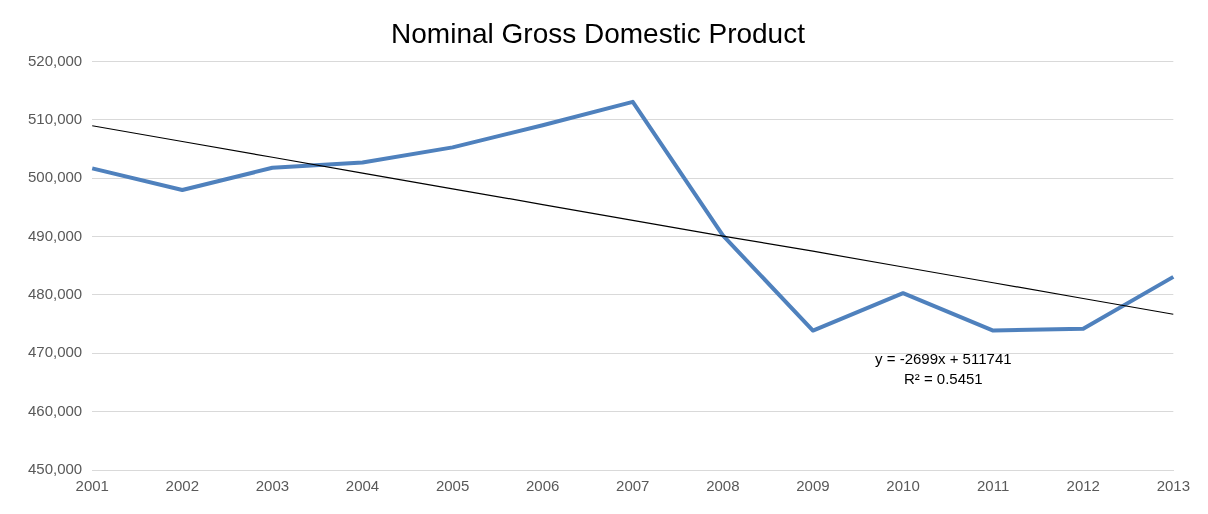 This screenshot has height=514, width=1208. Describe the element at coordinates (993, 486) in the screenshot. I see `x-tick-label: 2011` at that location.